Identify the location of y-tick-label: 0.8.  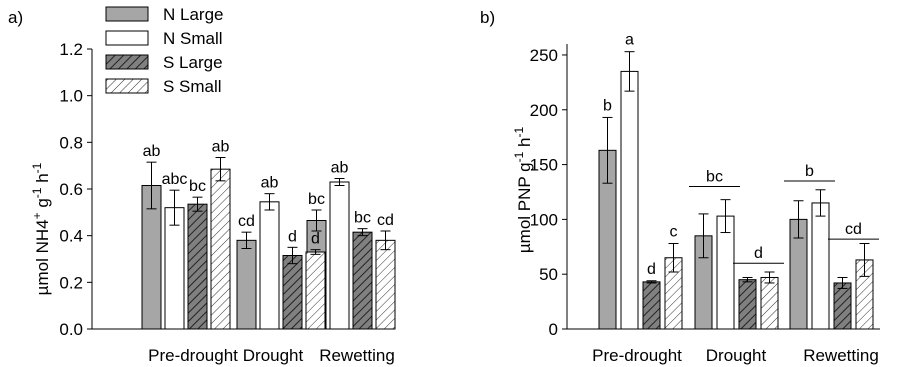
(71, 142).